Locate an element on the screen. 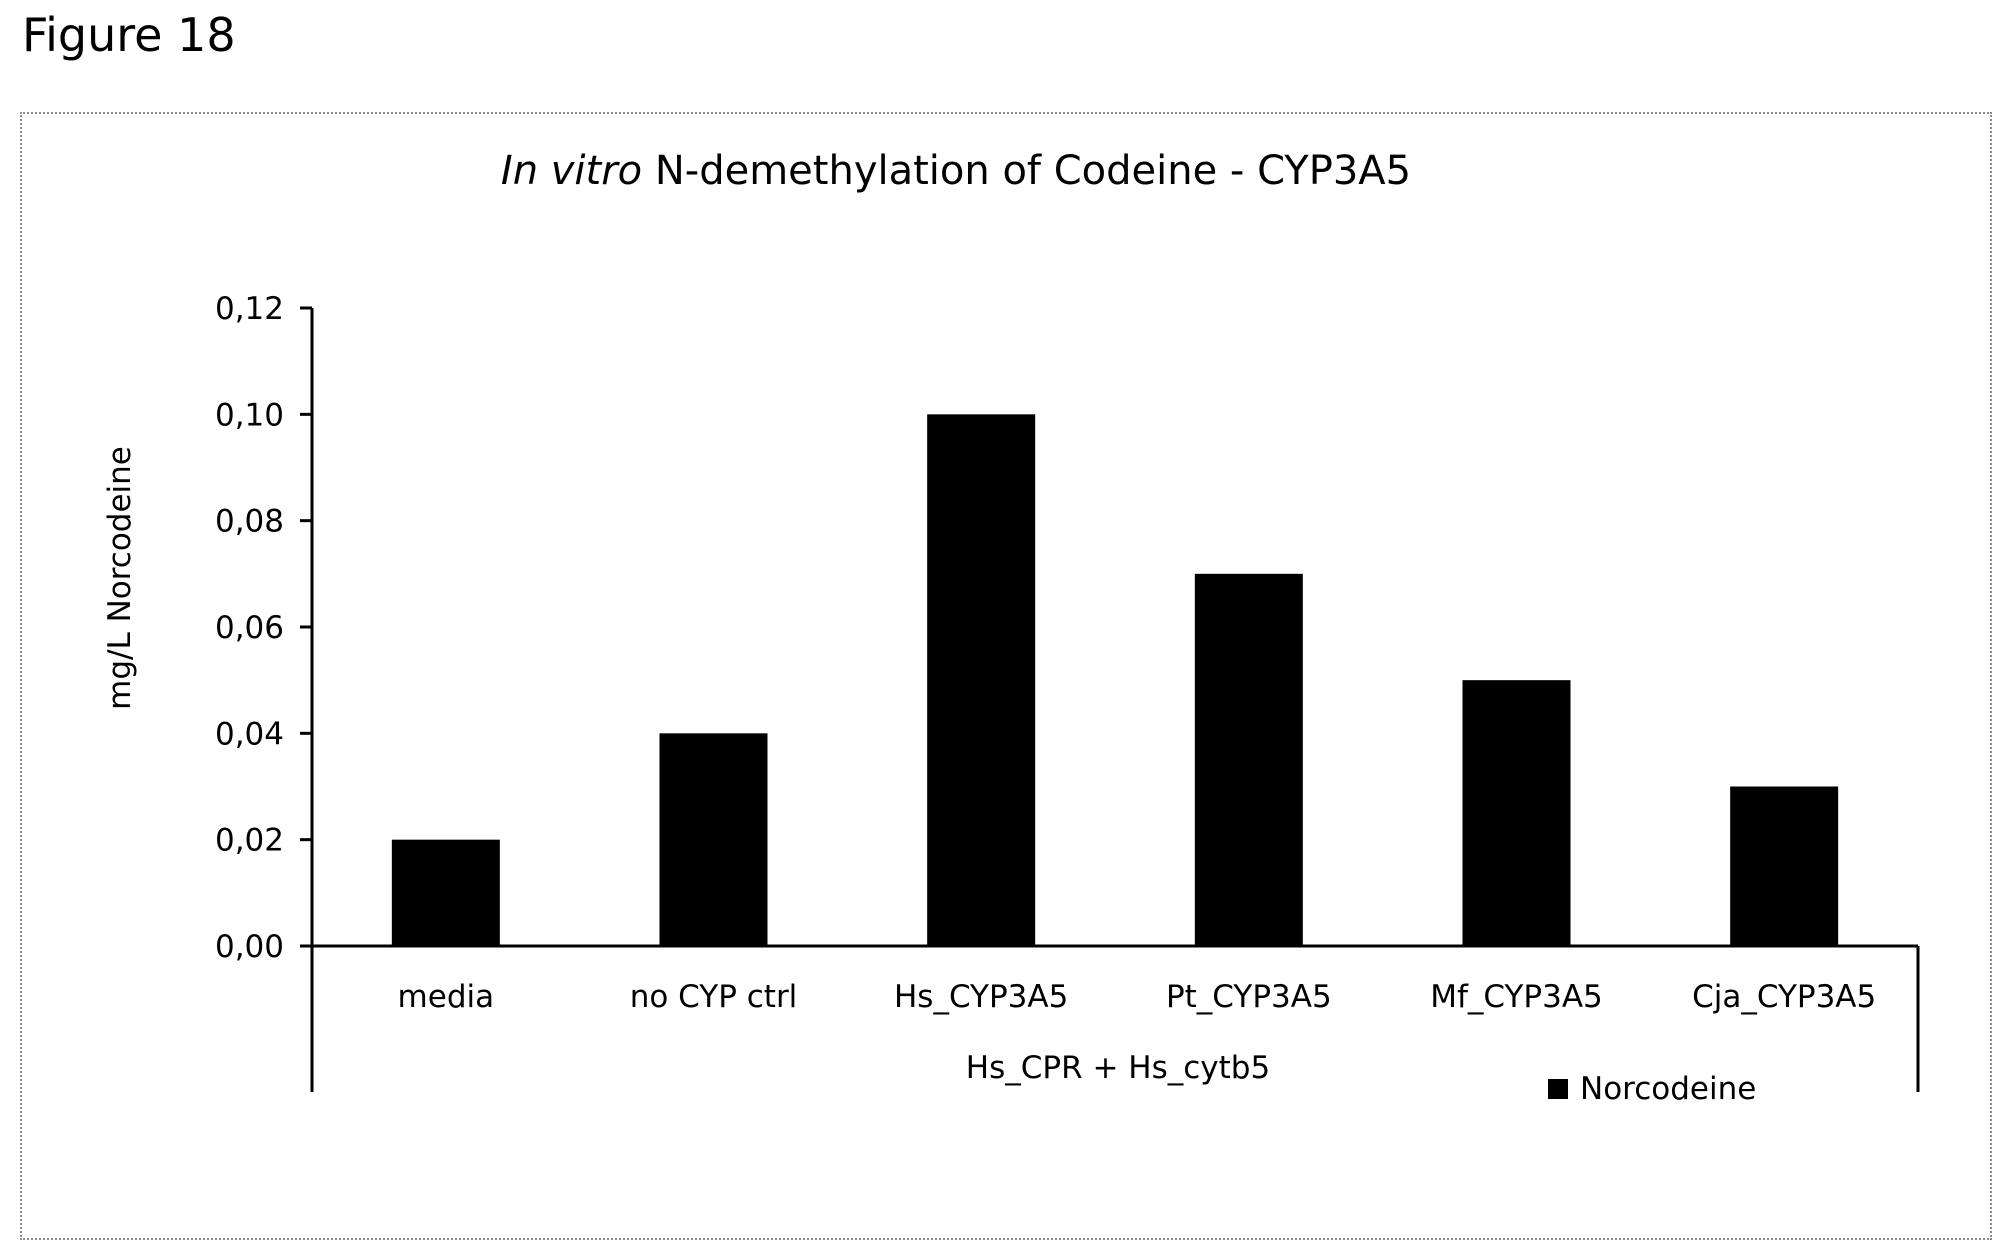  y-tick-label: 0,10 is located at coordinates (249, 415).